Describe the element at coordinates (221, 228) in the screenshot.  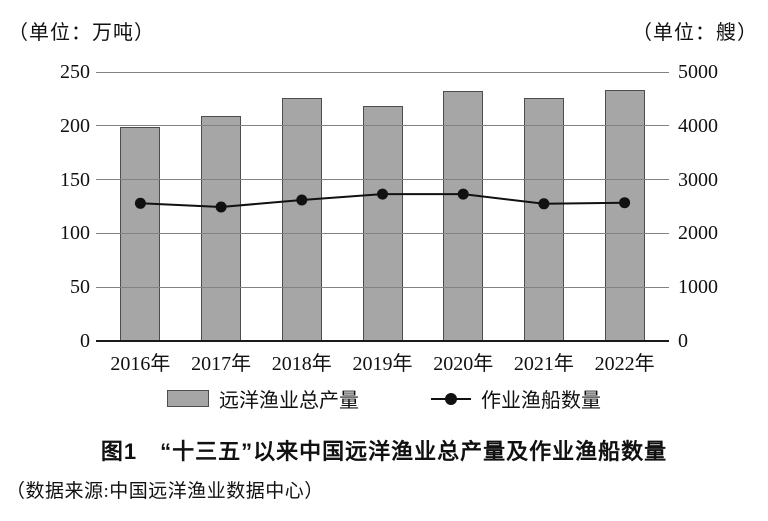
I see `bar-2017年` at that location.